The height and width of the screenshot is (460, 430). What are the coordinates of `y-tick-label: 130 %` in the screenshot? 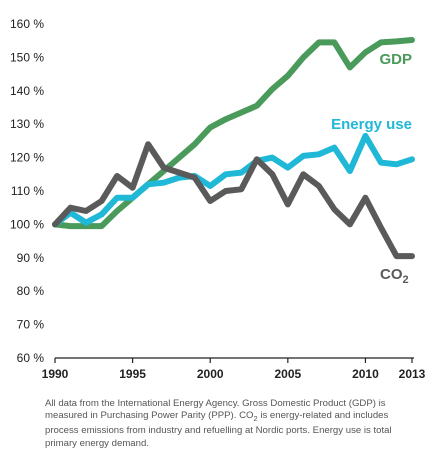 It's located at (27, 124).